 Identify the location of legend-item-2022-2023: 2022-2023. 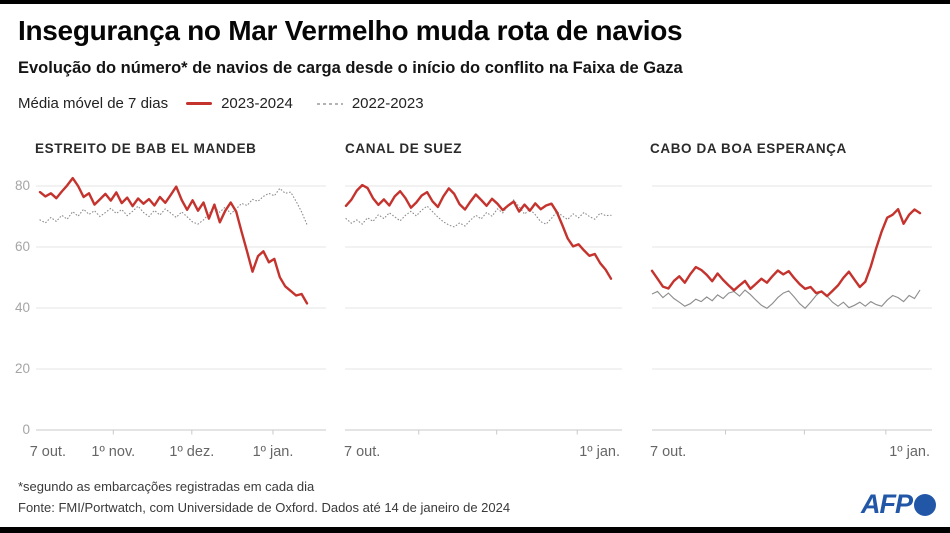
(370, 103).